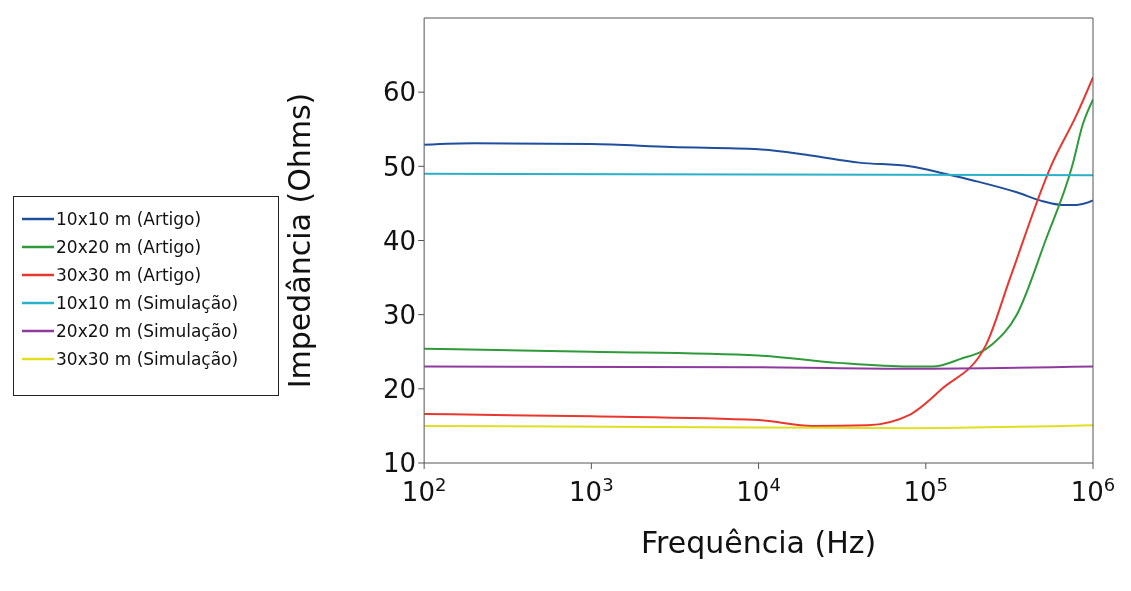  I want to click on x-tick-label: 10$^{6}$, so click(1093, 490).